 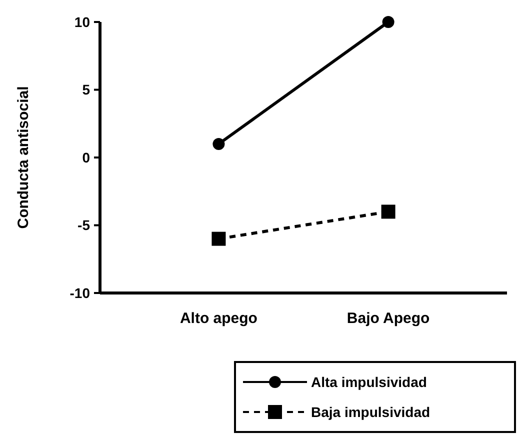 I want to click on x-tick-label: Alto apego, so click(x=219, y=318).